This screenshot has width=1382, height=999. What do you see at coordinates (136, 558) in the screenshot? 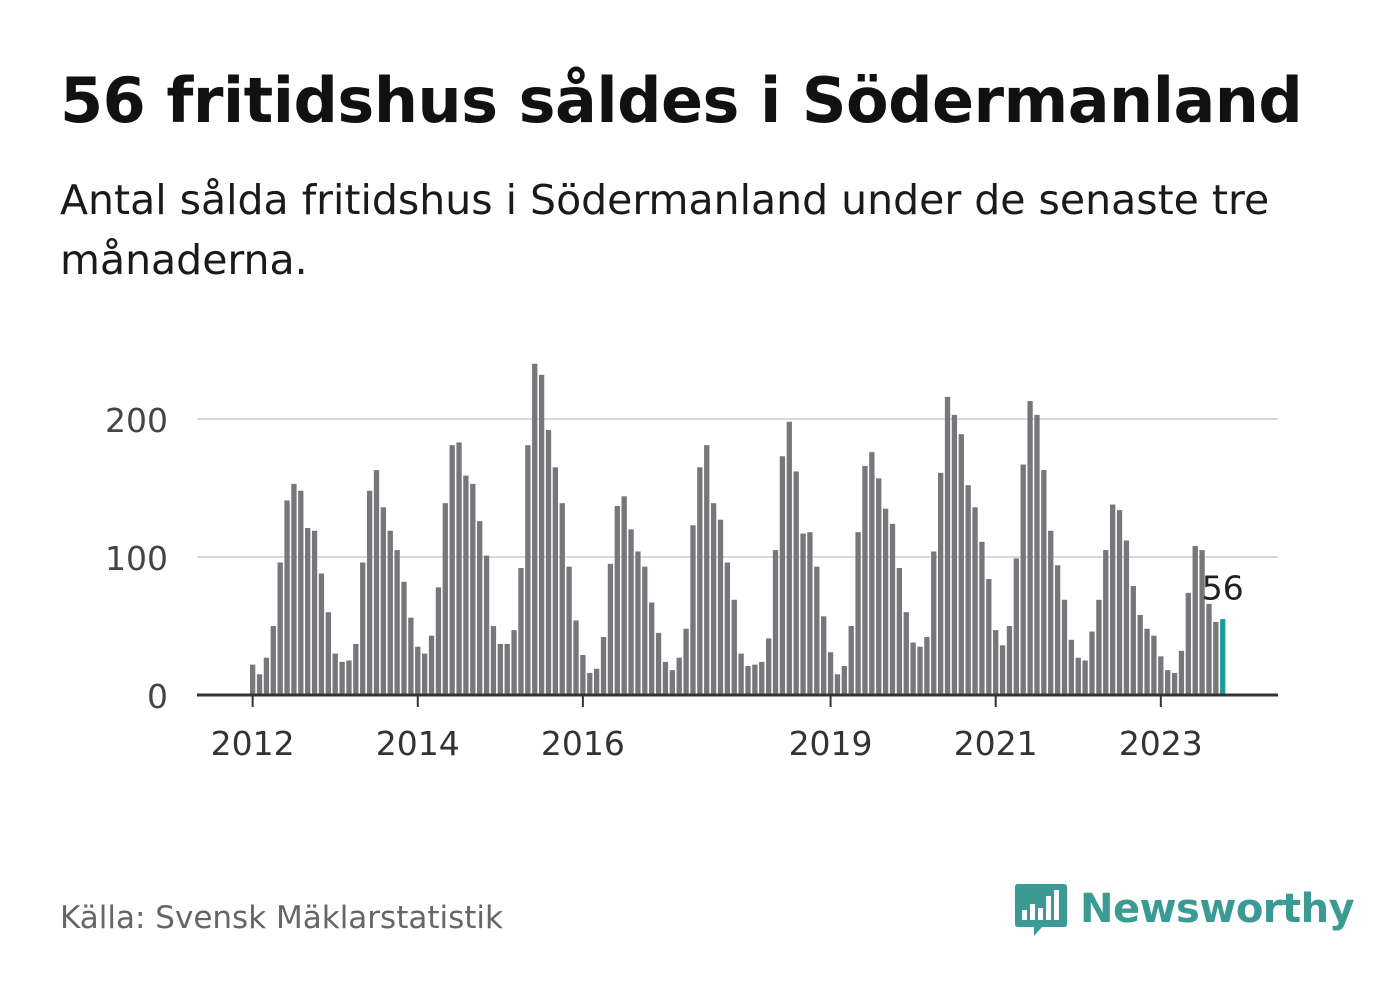
I see `y-axis-labels: 0 100 200` at bounding box center [136, 558].